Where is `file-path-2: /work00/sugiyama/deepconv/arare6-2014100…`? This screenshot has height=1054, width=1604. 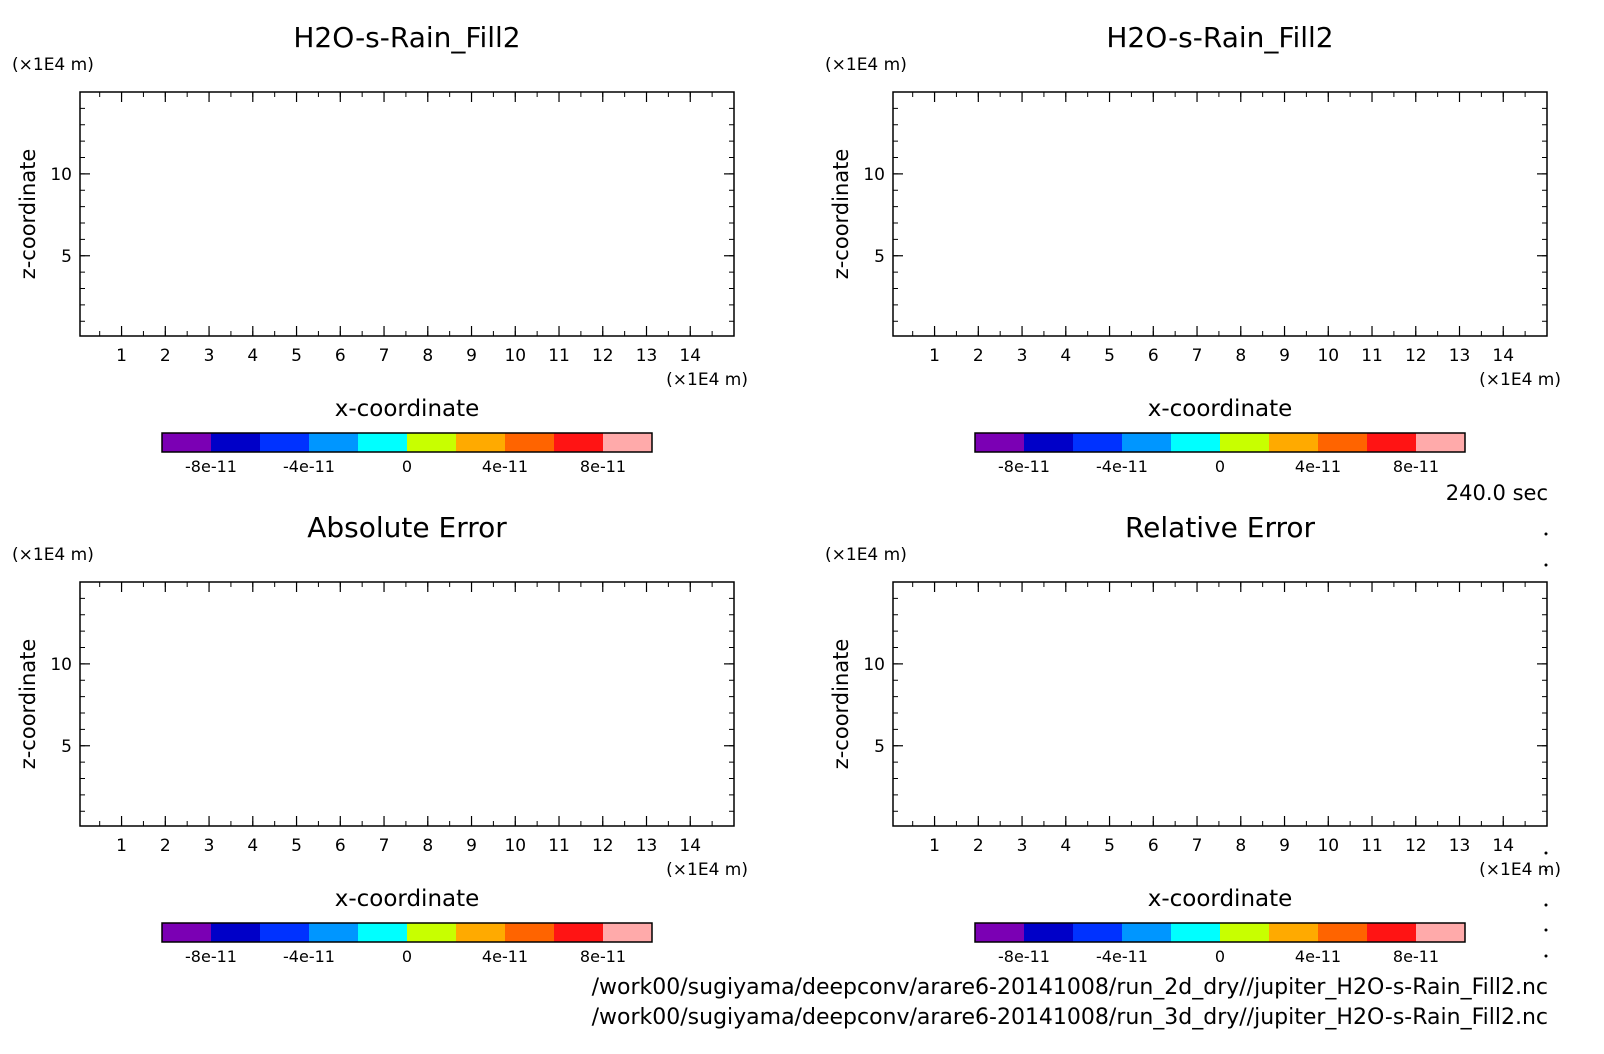 file-path-2: /work00/sugiyama/deepconv/arare6-2014100… is located at coordinates (1070, 1017).